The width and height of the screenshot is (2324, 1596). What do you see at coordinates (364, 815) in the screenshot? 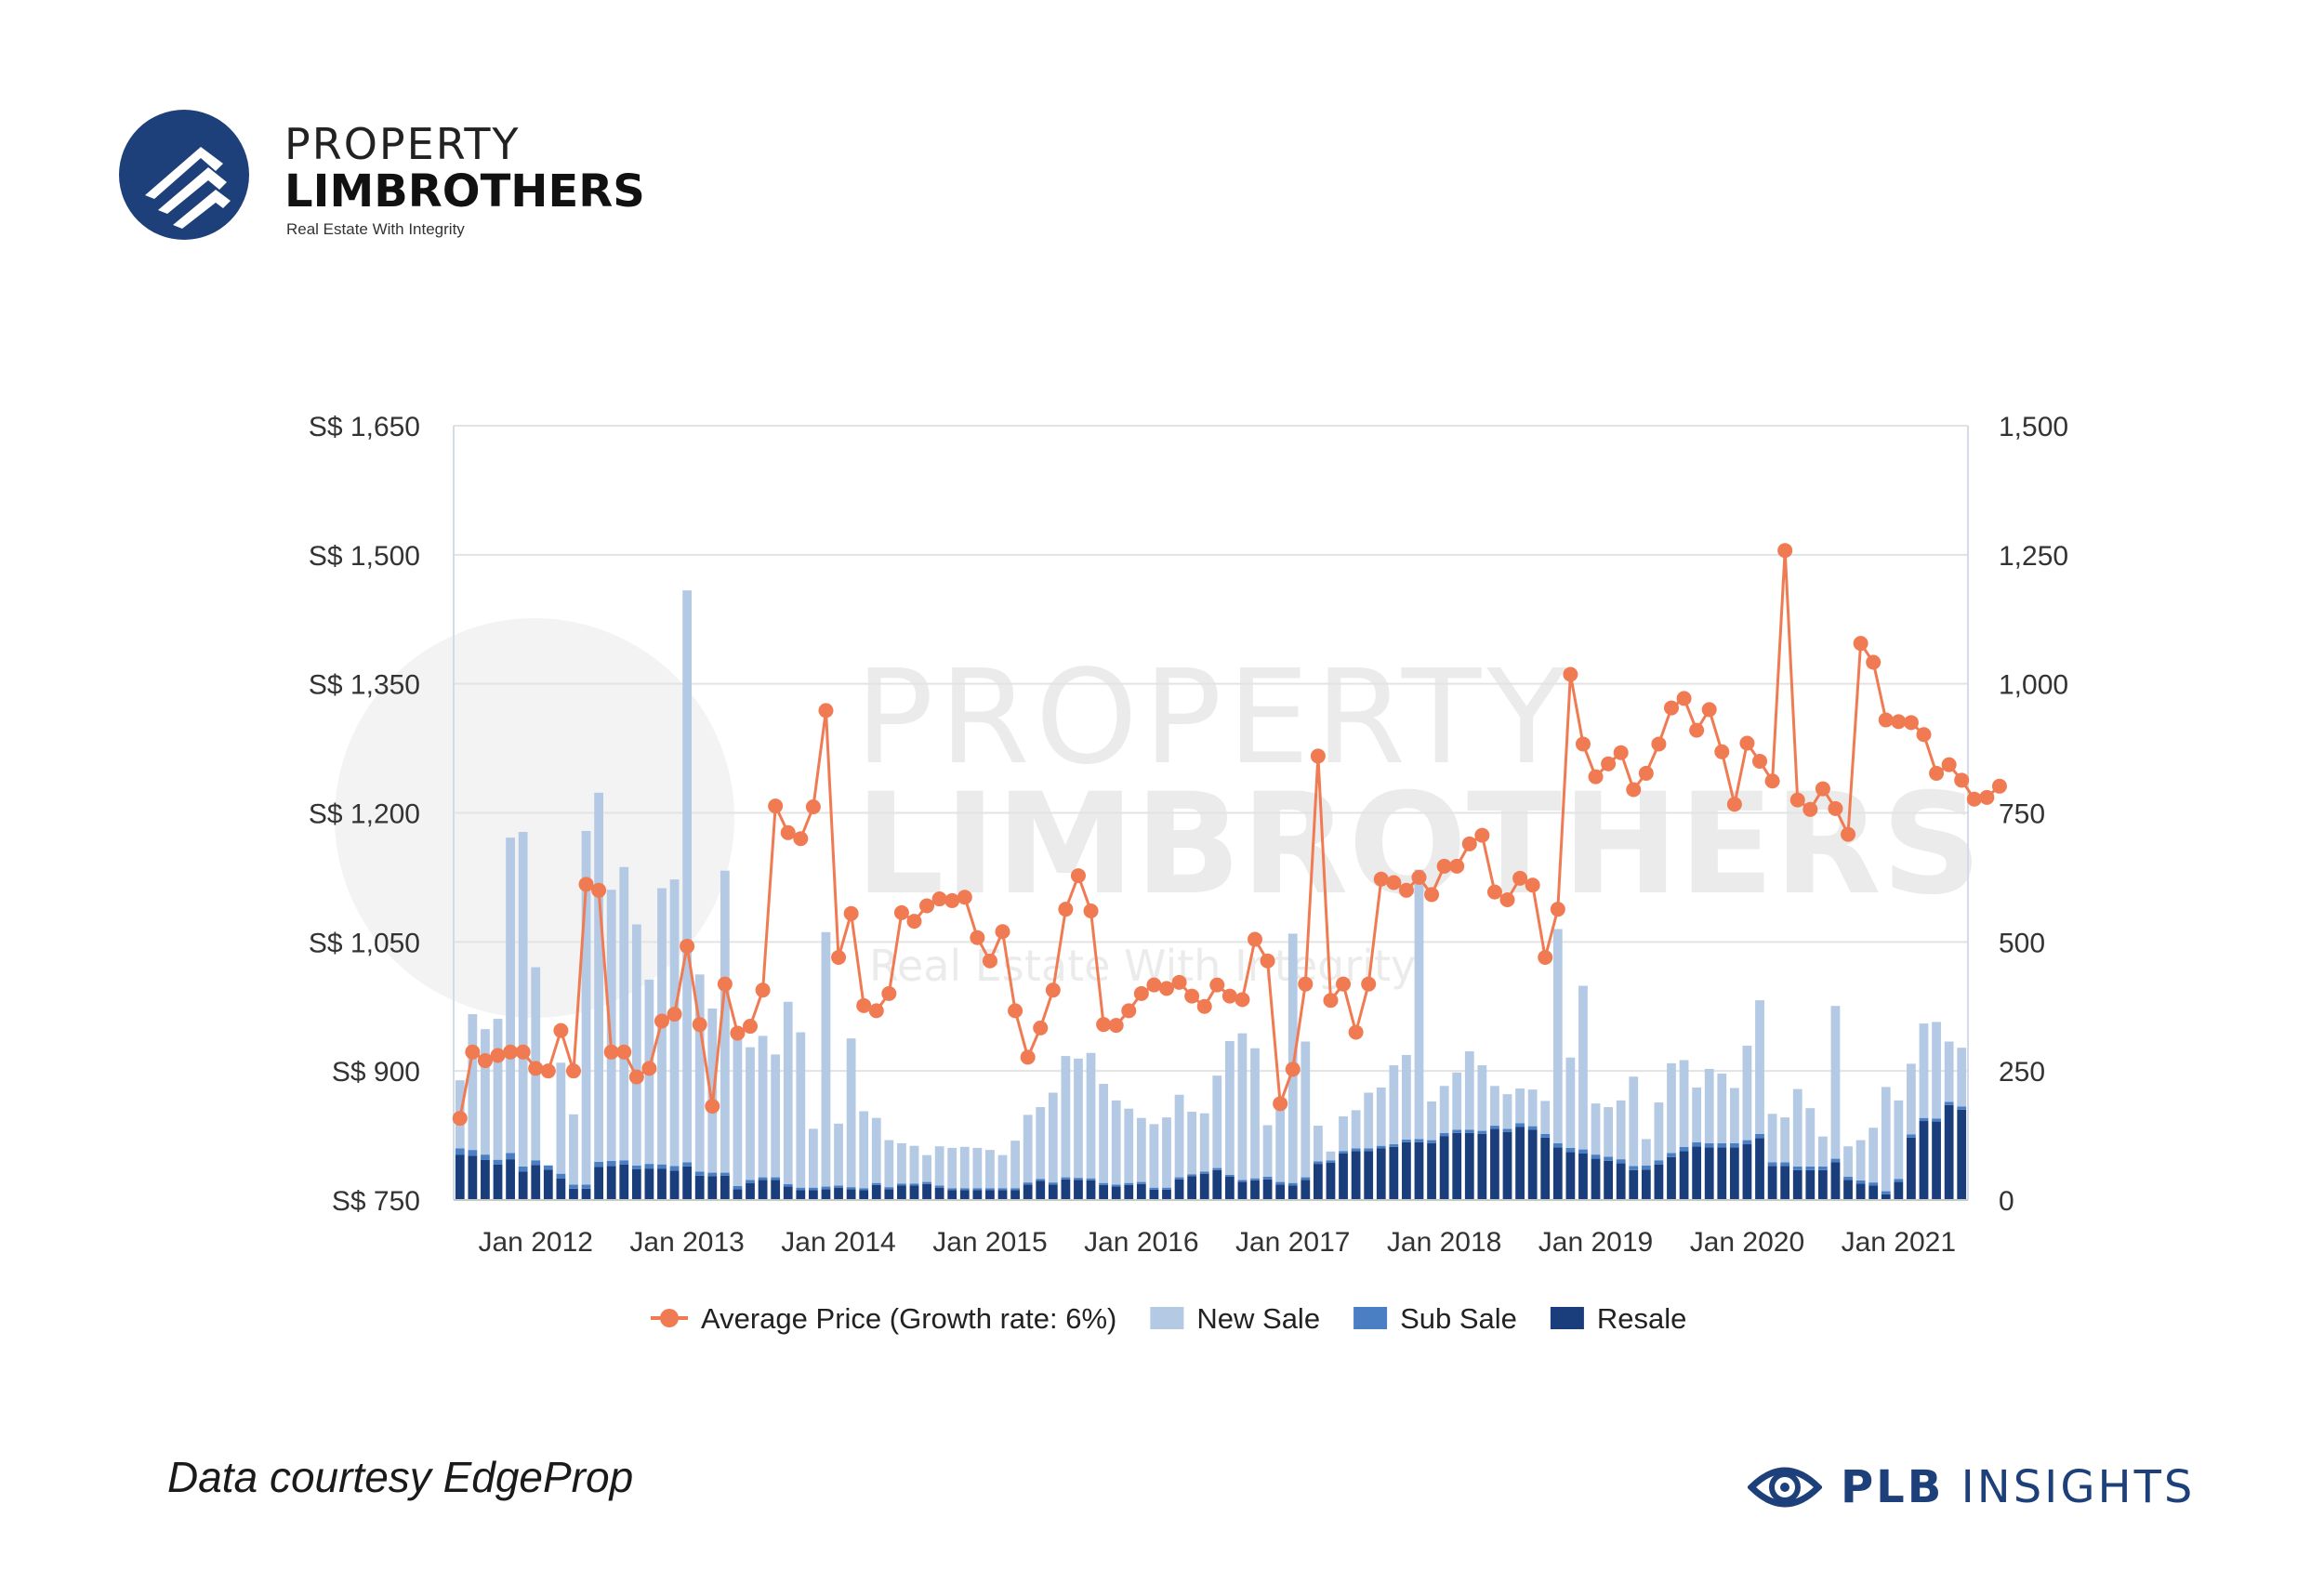
I see `y-left-tick-label: S$ 1,200` at bounding box center [364, 815].